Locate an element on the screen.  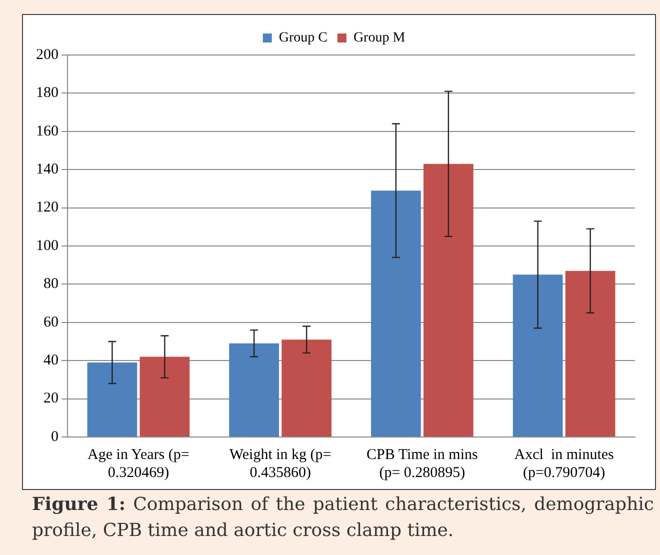
y-tick-label: 160 is located at coordinates (47, 131).